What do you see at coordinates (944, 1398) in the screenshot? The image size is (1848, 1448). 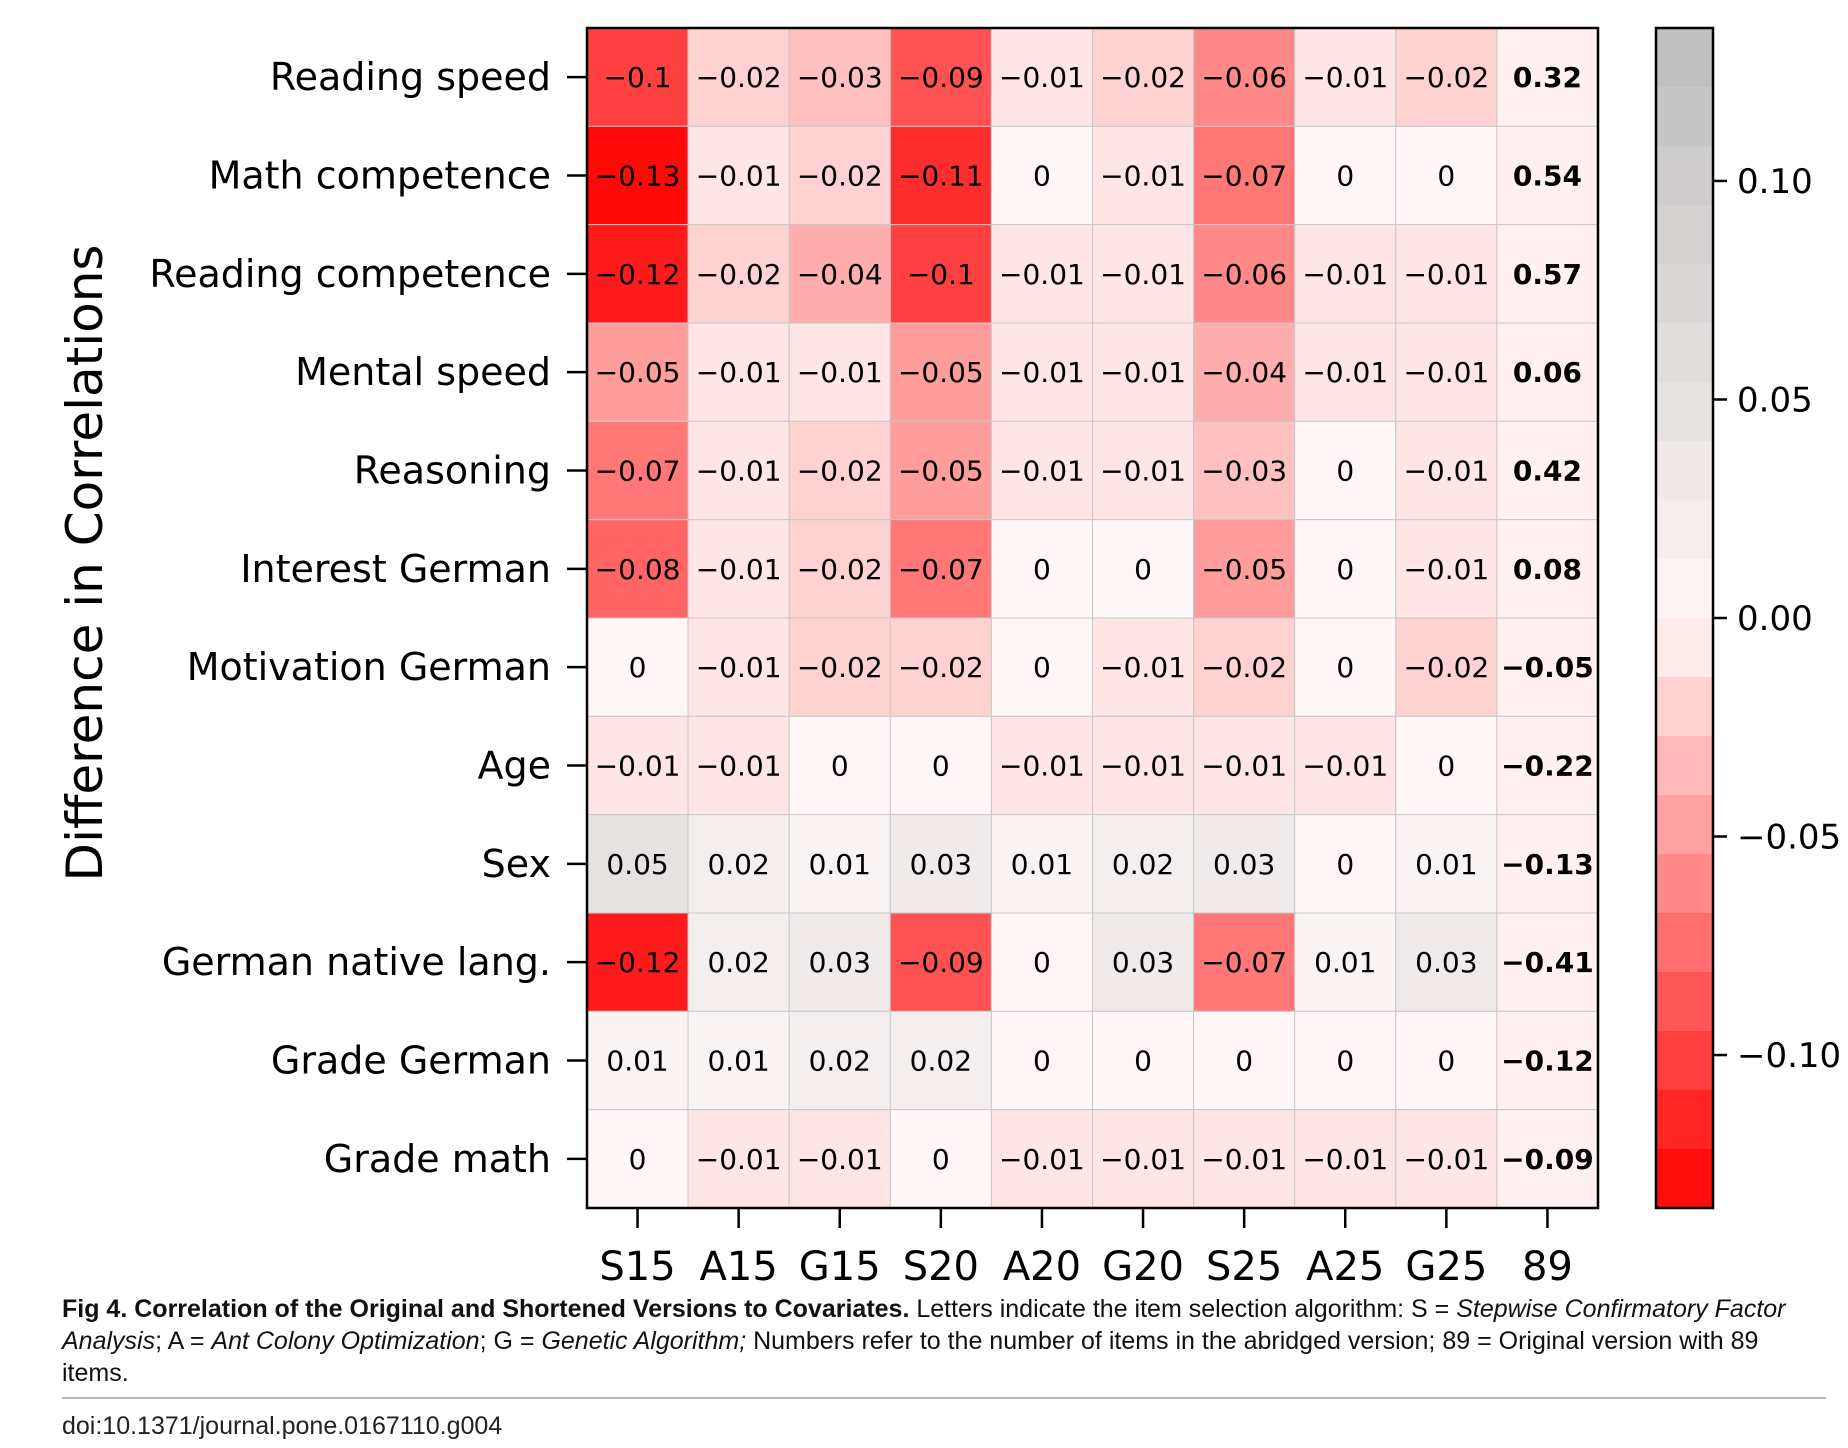 I see `caption-divider` at bounding box center [944, 1398].